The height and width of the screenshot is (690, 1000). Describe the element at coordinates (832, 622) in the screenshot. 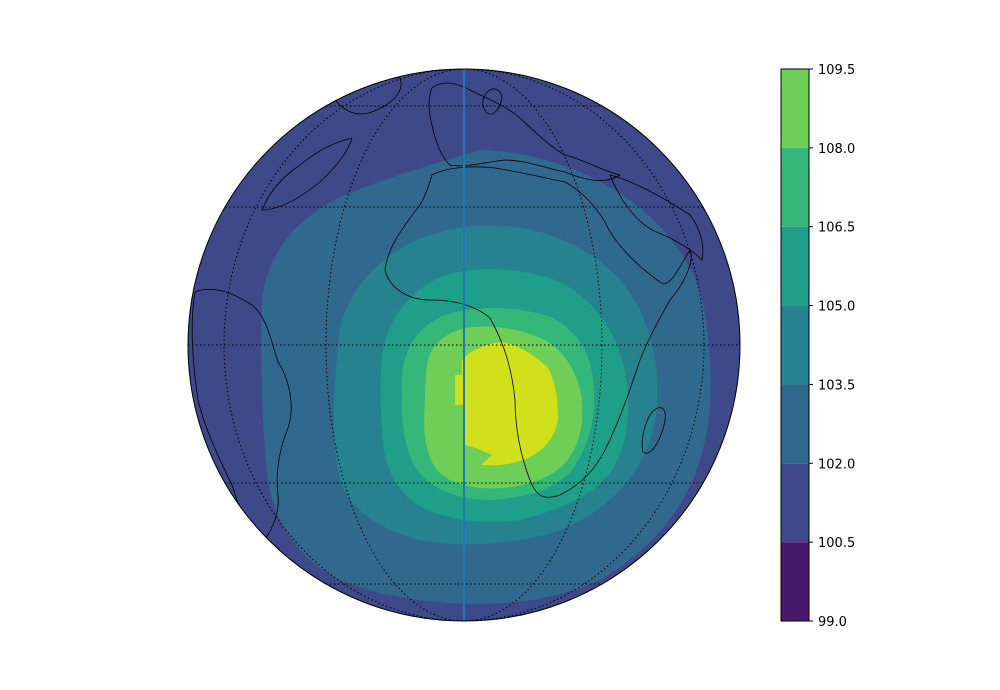

I see `colorbar-tick-label: 99.0` at that location.